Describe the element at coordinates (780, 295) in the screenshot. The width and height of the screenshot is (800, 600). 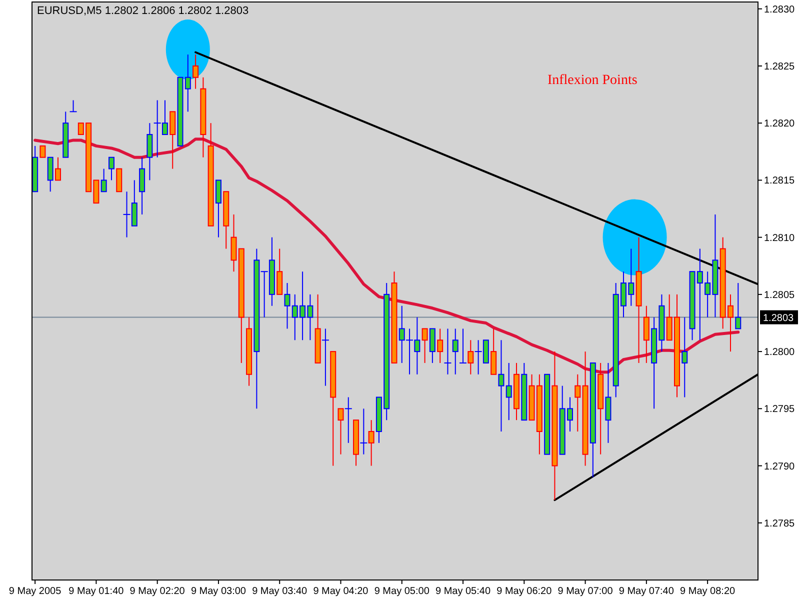
I see `y-tick-label: 1.2805` at that location.